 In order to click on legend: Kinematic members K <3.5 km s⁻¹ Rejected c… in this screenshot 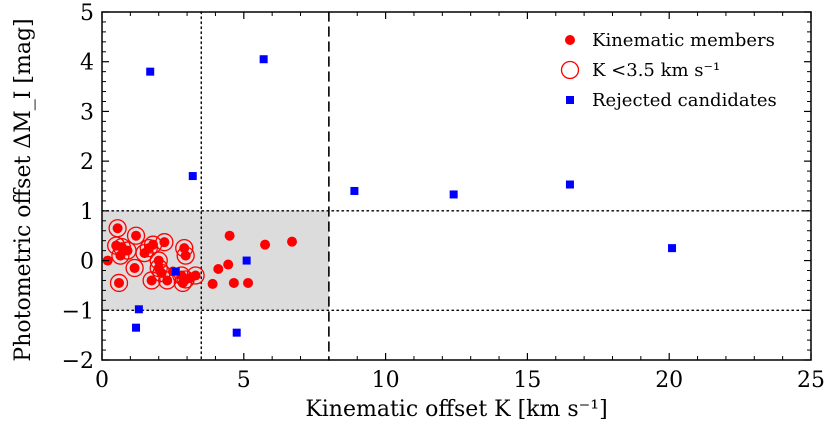, I will do `click(668, 70)`.